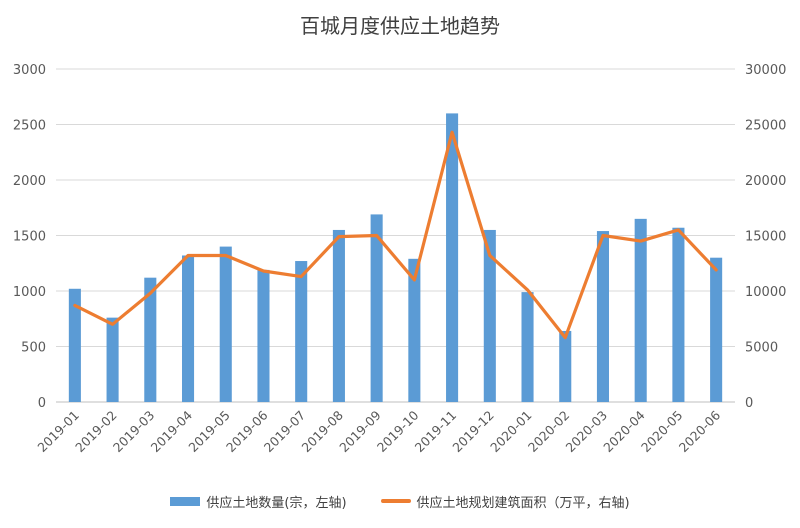  Describe the element at coordinates (700, 431) in the screenshot. I see `x-tick-label: 2020-06` at that location.